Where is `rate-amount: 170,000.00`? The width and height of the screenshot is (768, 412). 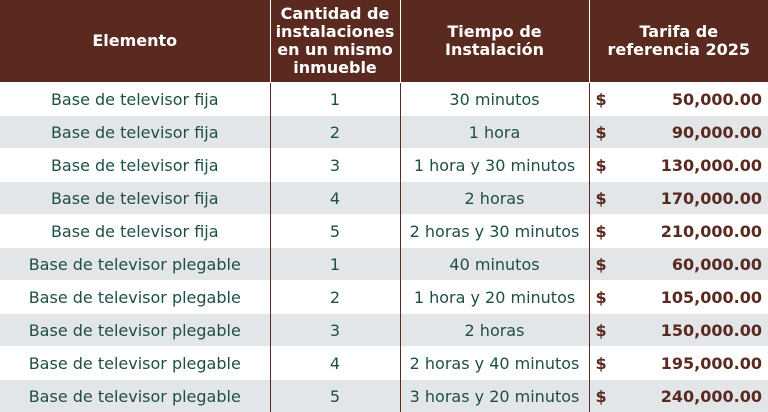 rate-amount: 170,000.00 is located at coordinates (711, 198).